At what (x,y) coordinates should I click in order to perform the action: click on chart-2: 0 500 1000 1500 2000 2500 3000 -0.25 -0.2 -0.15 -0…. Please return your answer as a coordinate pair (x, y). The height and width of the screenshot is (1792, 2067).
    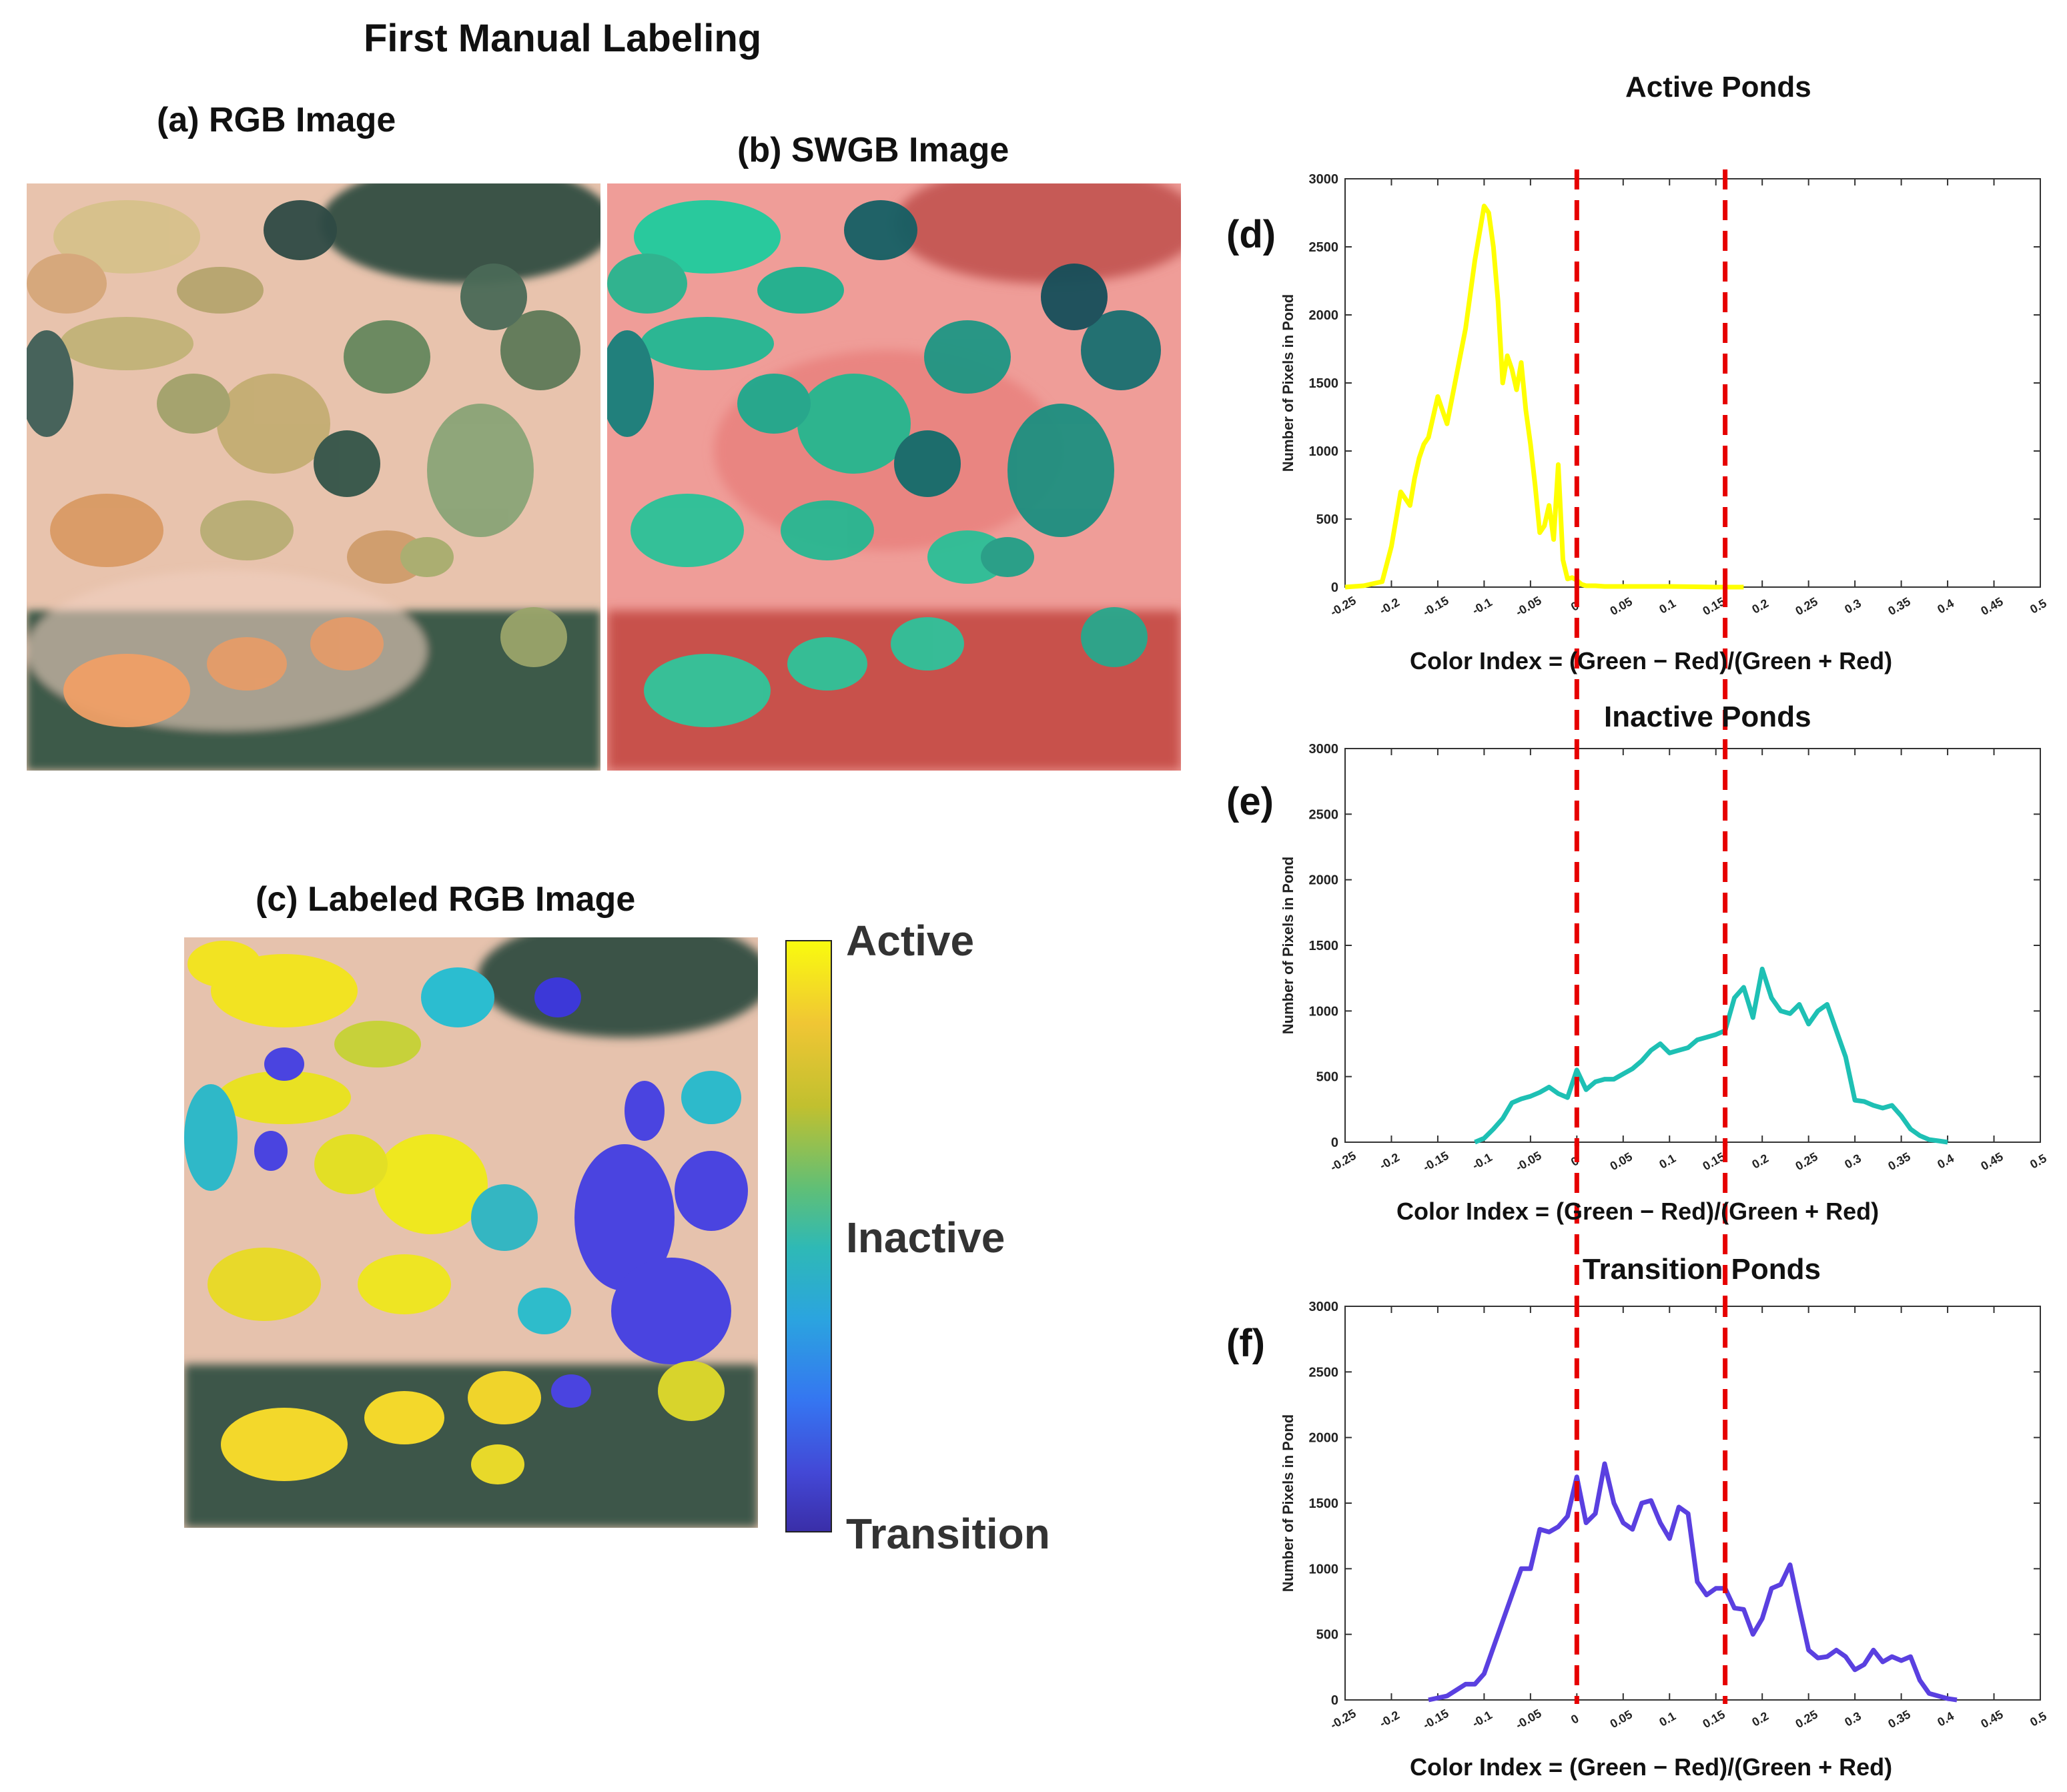
    Looking at the image, I should click on (1664, 957).